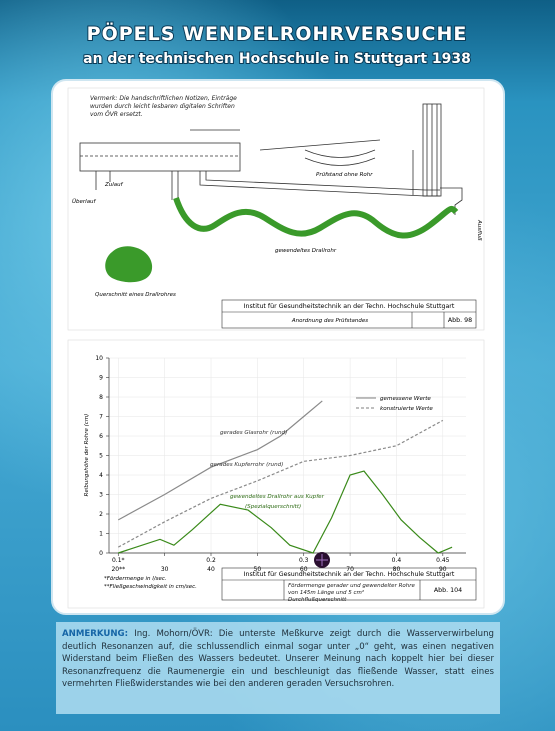 Image resolution: width=555 pixels, height=731 pixels. Describe the element at coordinates (304, 560) in the screenshot. I see `x2-tick-label: 0.3` at that location.